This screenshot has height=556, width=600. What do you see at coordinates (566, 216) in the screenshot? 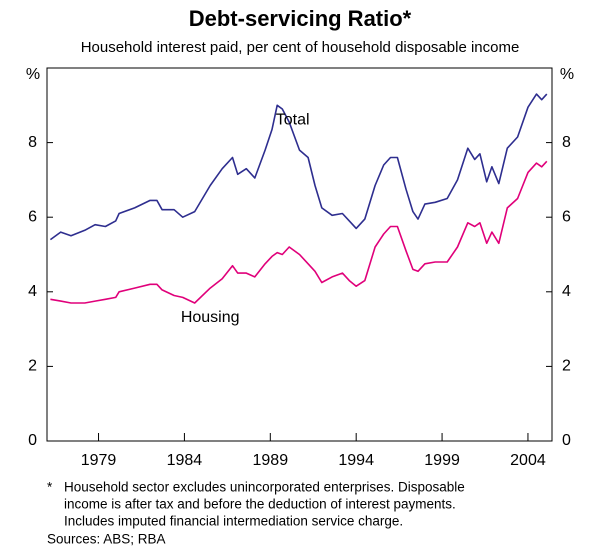
I see `y2-tick-label: 6` at bounding box center [566, 216].